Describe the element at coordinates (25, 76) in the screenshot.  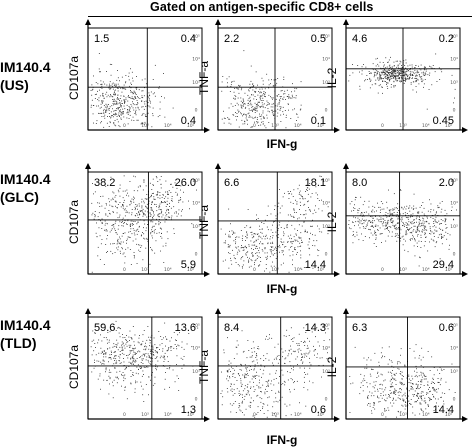
I see `row-label-us: IM140.4 (US)` at that location.